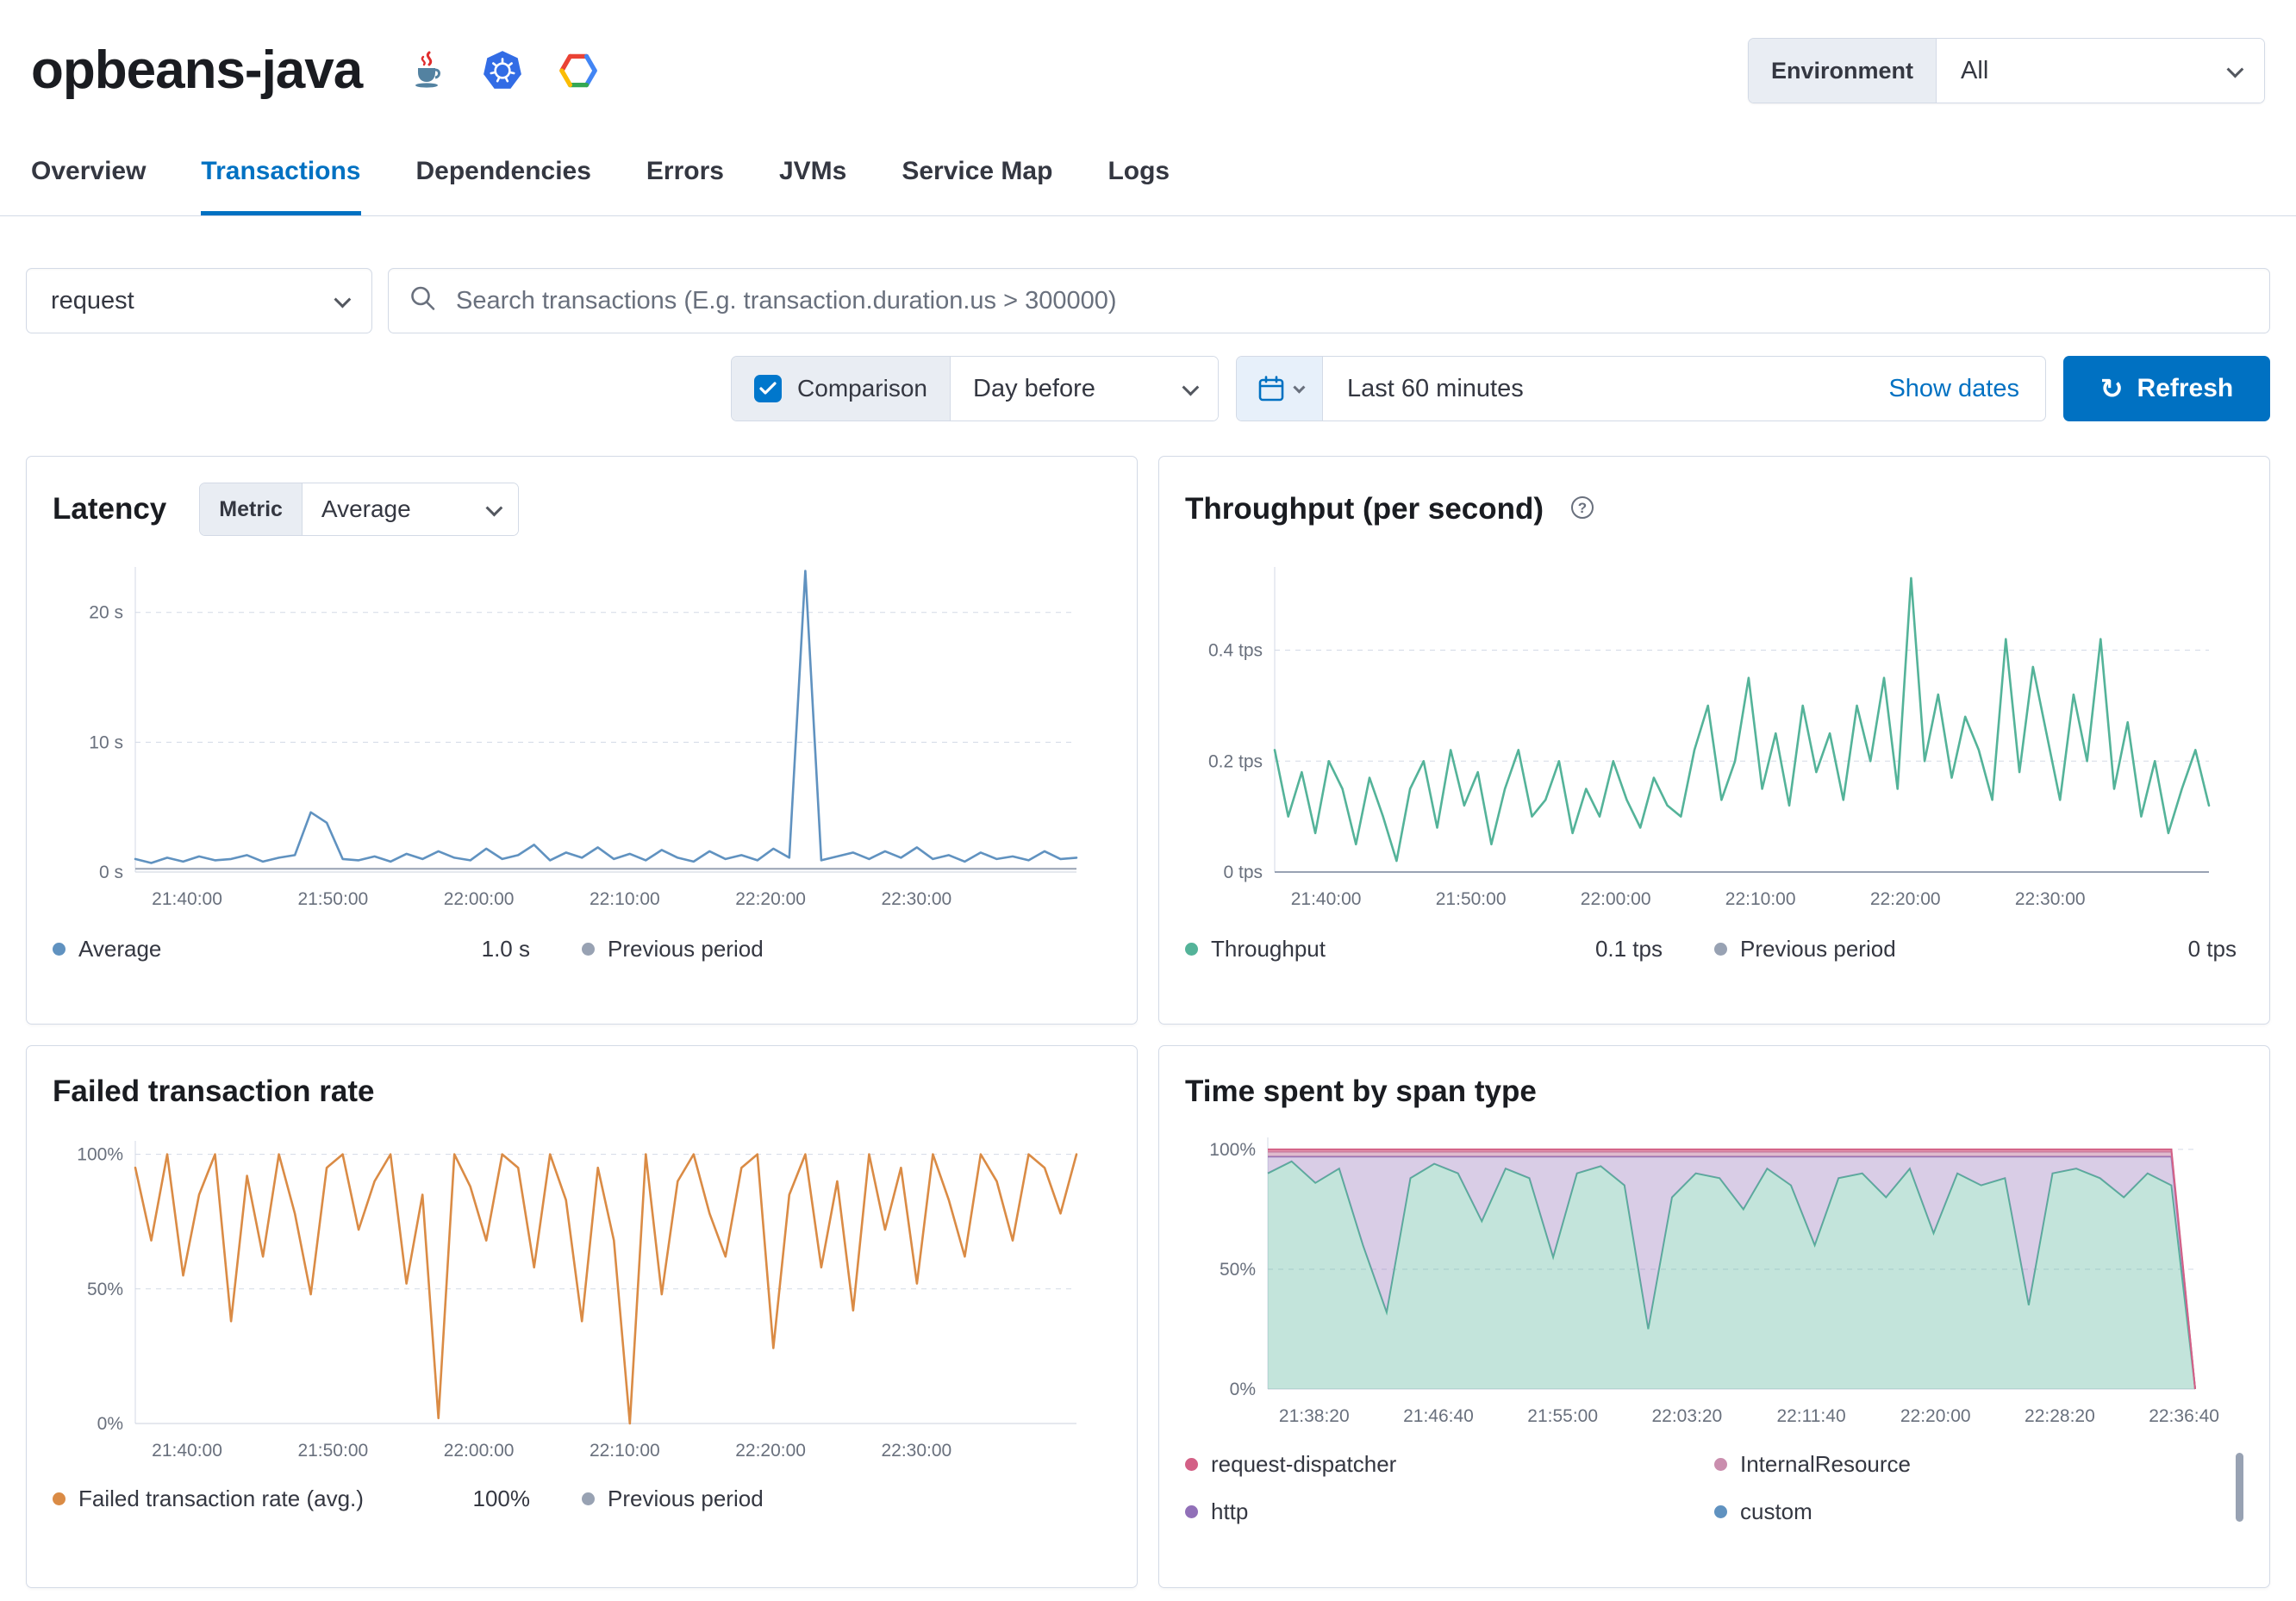 This screenshot has width=2296, height=1601. Describe the element at coordinates (2184, 1416) in the screenshot. I see `svg-text: 22:36:40` at that location.